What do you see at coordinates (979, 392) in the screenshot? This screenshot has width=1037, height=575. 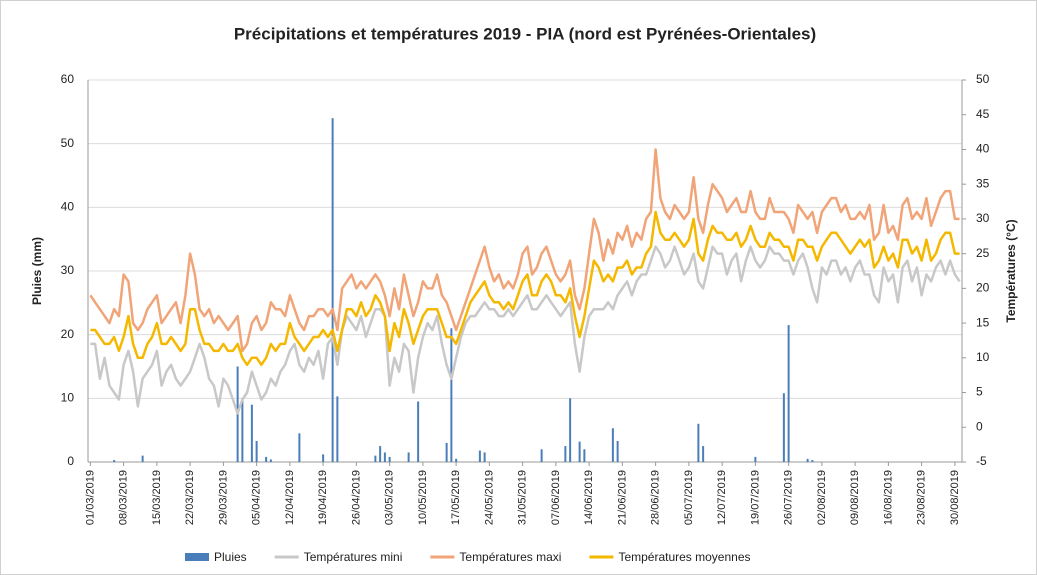 I see `y2-tick-label: 5` at bounding box center [979, 392].